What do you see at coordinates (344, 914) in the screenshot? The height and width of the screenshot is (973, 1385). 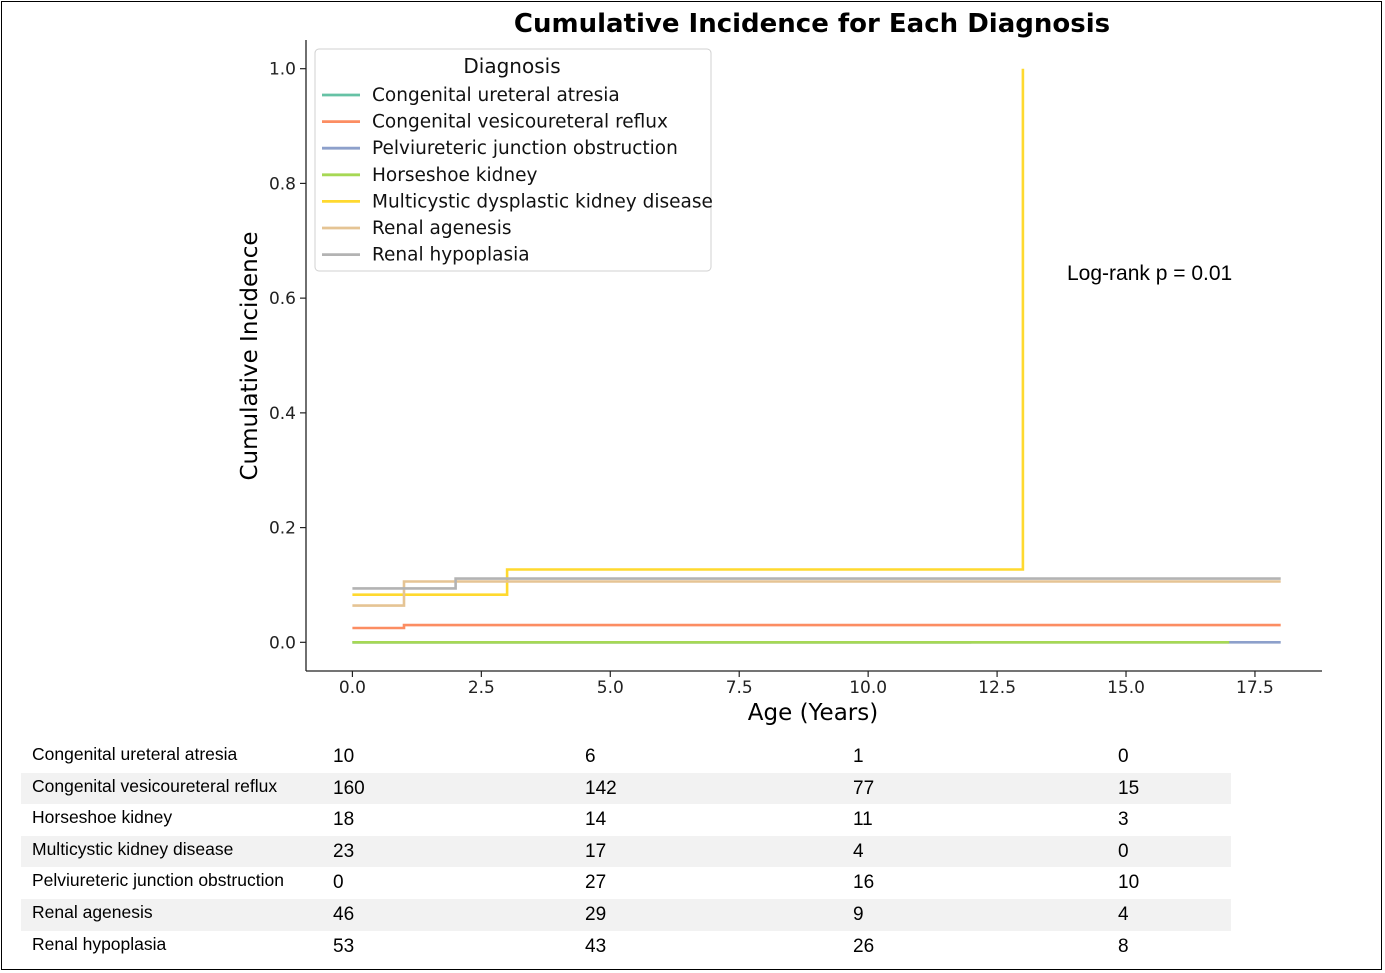 I see `risk-cell: 46` at bounding box center [344, 914].